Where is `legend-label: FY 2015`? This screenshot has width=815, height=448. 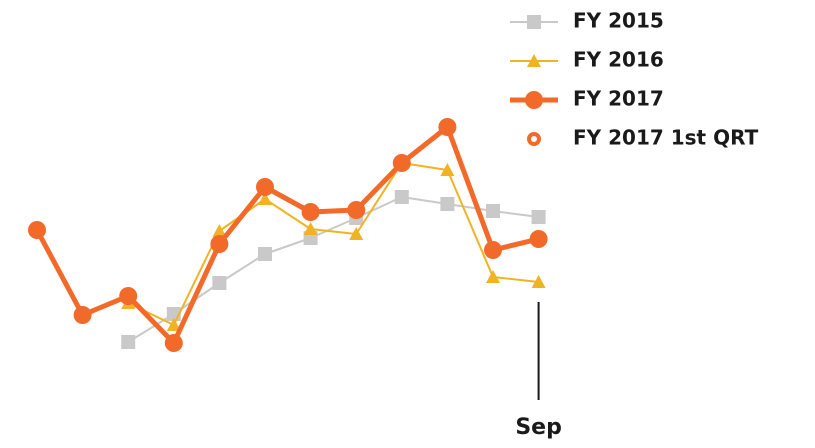
legend-label: FY 2015 is located at coordinates (618, 21).